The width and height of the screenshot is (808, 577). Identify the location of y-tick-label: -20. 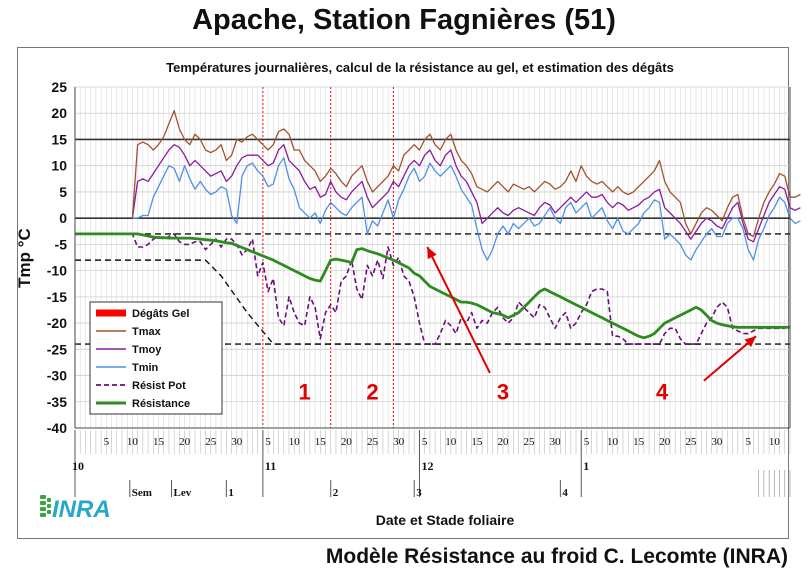
(57, 323).